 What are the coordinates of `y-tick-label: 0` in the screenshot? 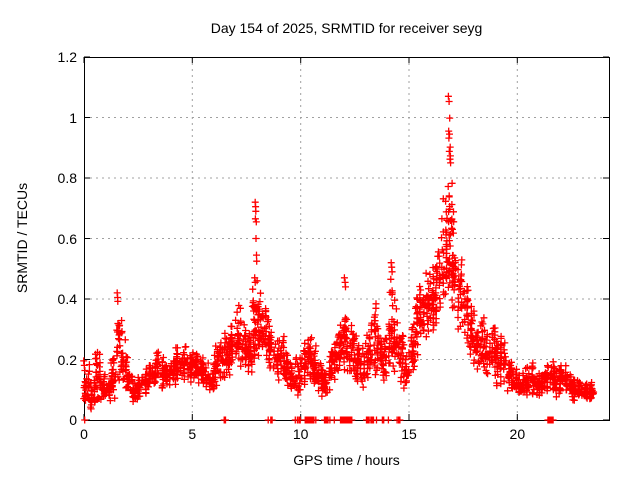 It's located at (73, 420).